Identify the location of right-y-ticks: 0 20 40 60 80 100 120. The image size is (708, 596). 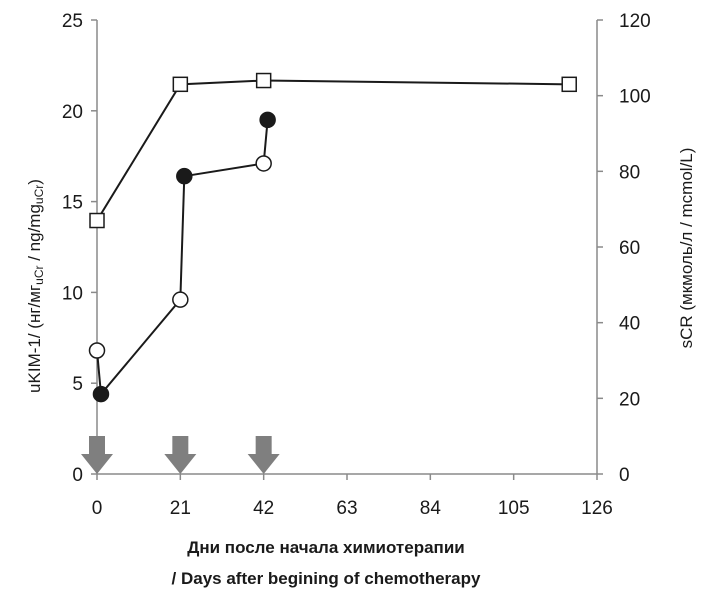
(624, 248).